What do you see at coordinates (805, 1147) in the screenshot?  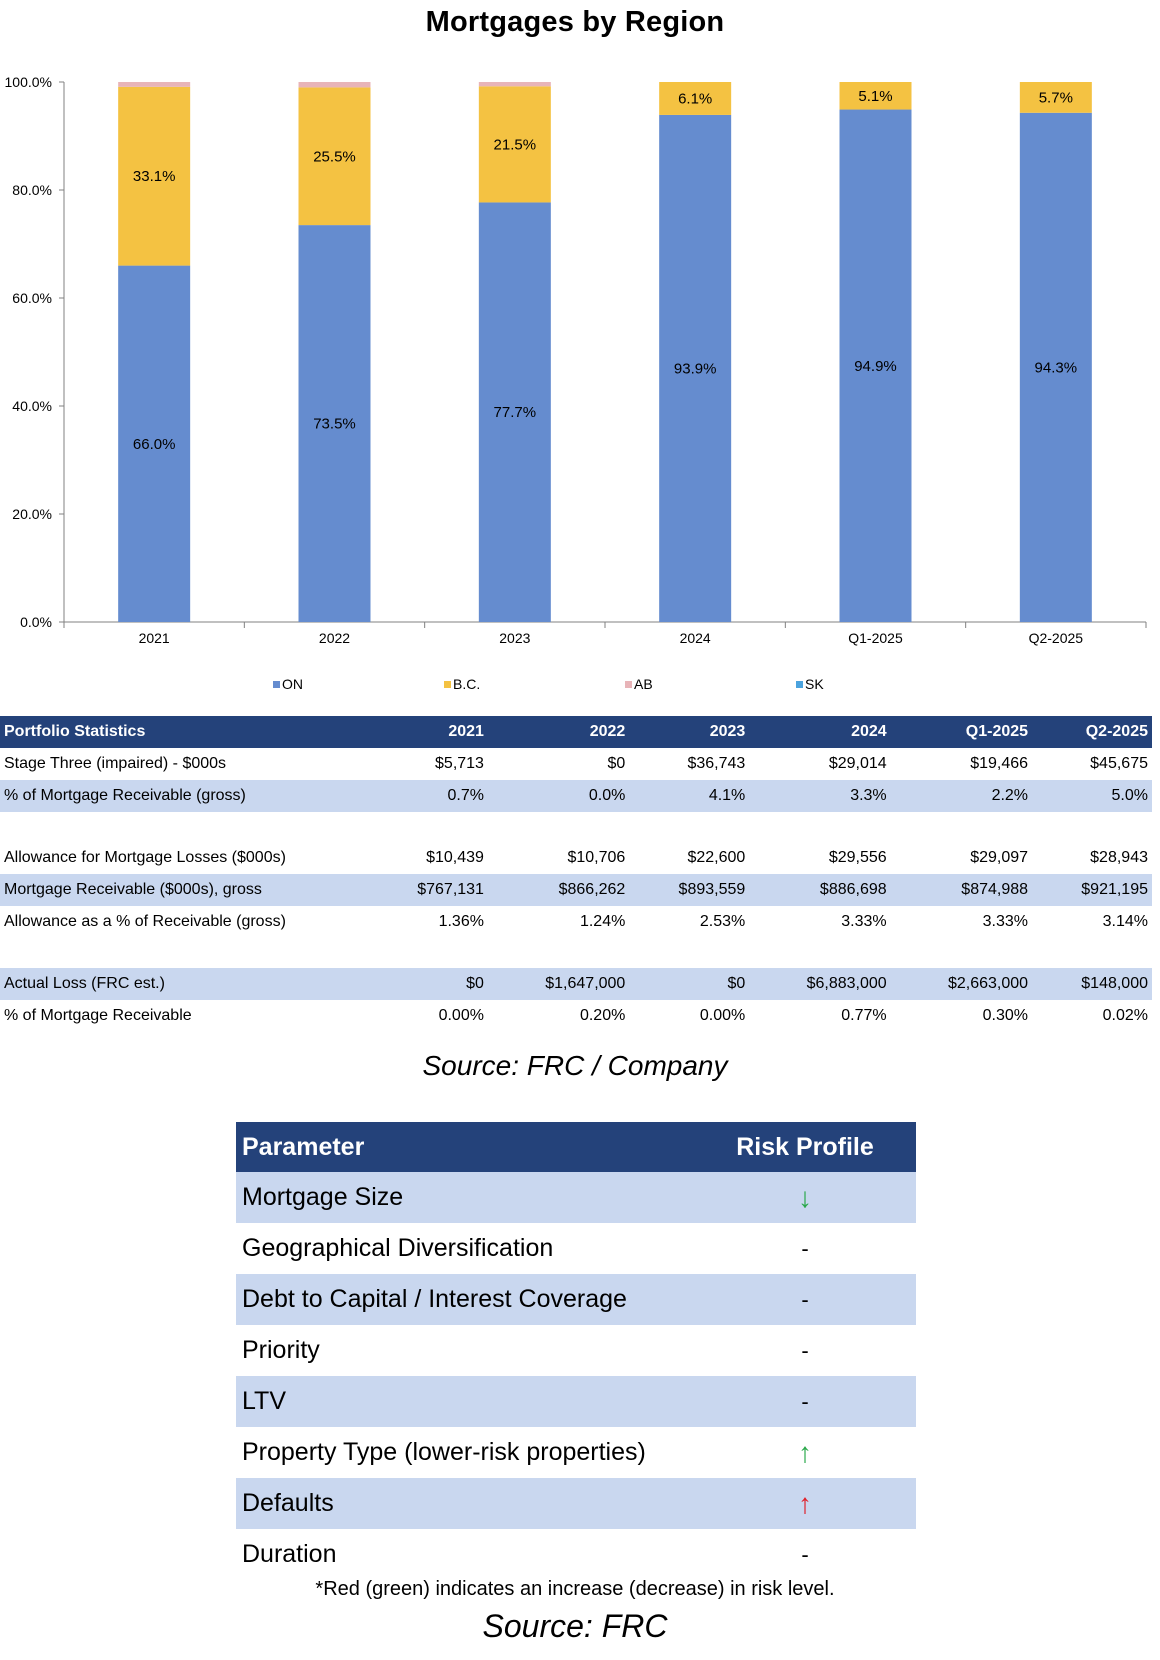 I see `risk-header-profile: Risk Profile` at bounding box center [805, 1147].